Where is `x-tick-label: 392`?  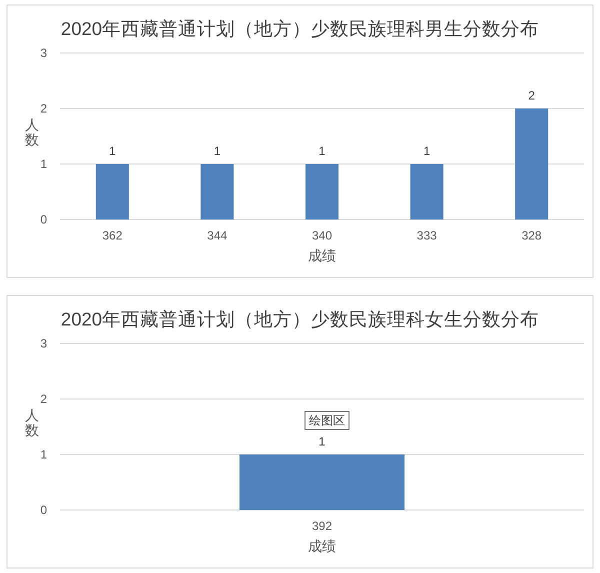 x-tick-label: 392 is located at coordinates (322, 526).